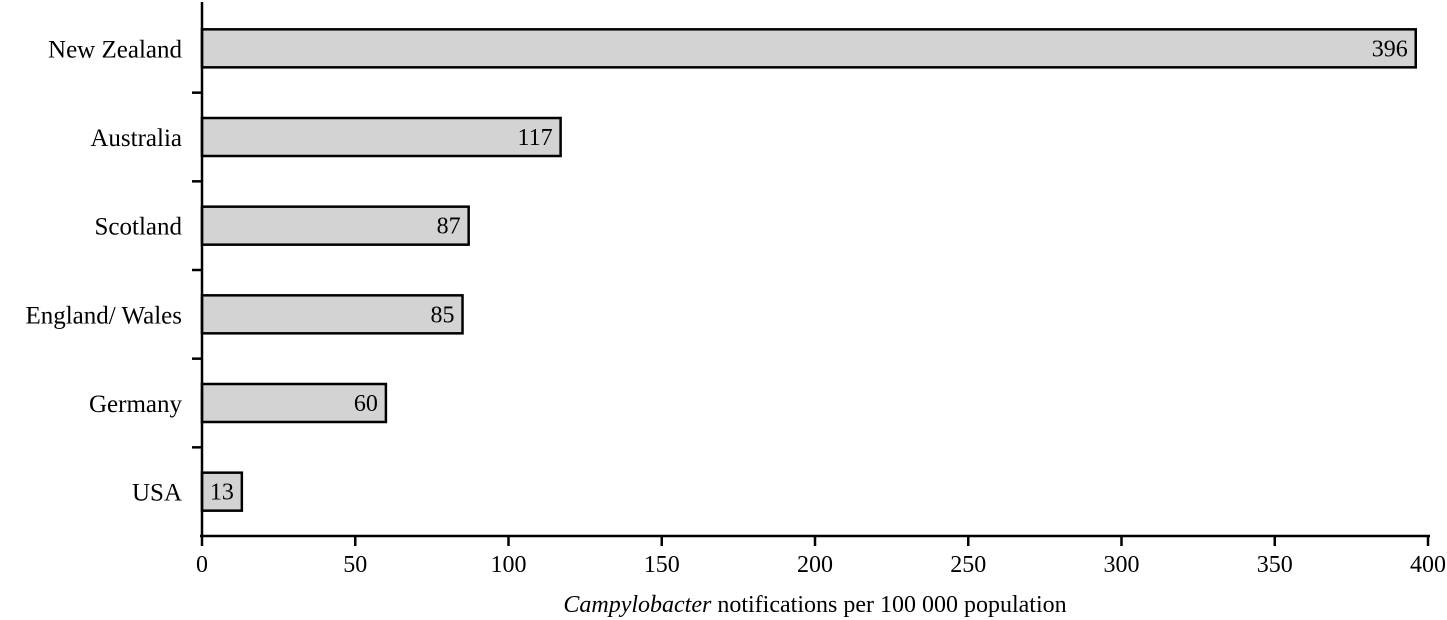 This screenshot has width=1447, height=620. Describe the element at coordinates (509, 565) in the screenshot. I see `x-tick-label: 100` at that location.